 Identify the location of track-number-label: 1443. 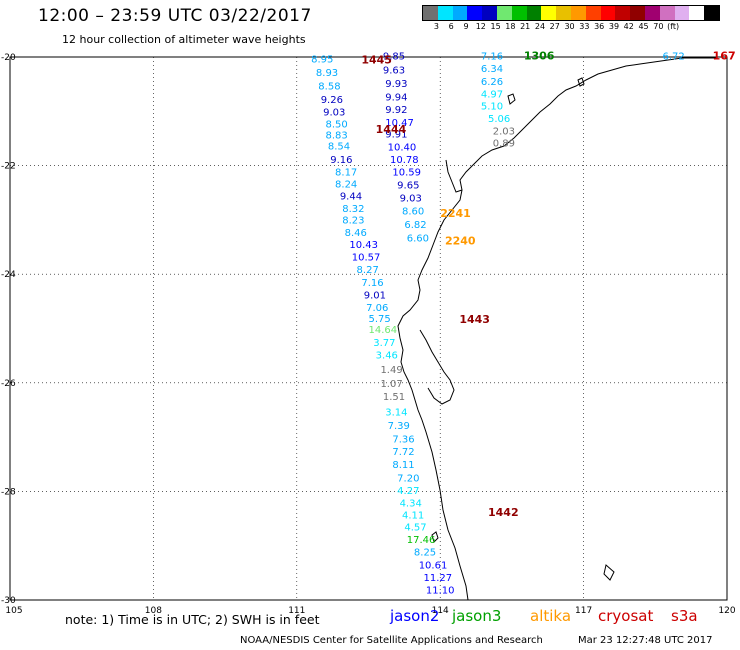
(474, 319).